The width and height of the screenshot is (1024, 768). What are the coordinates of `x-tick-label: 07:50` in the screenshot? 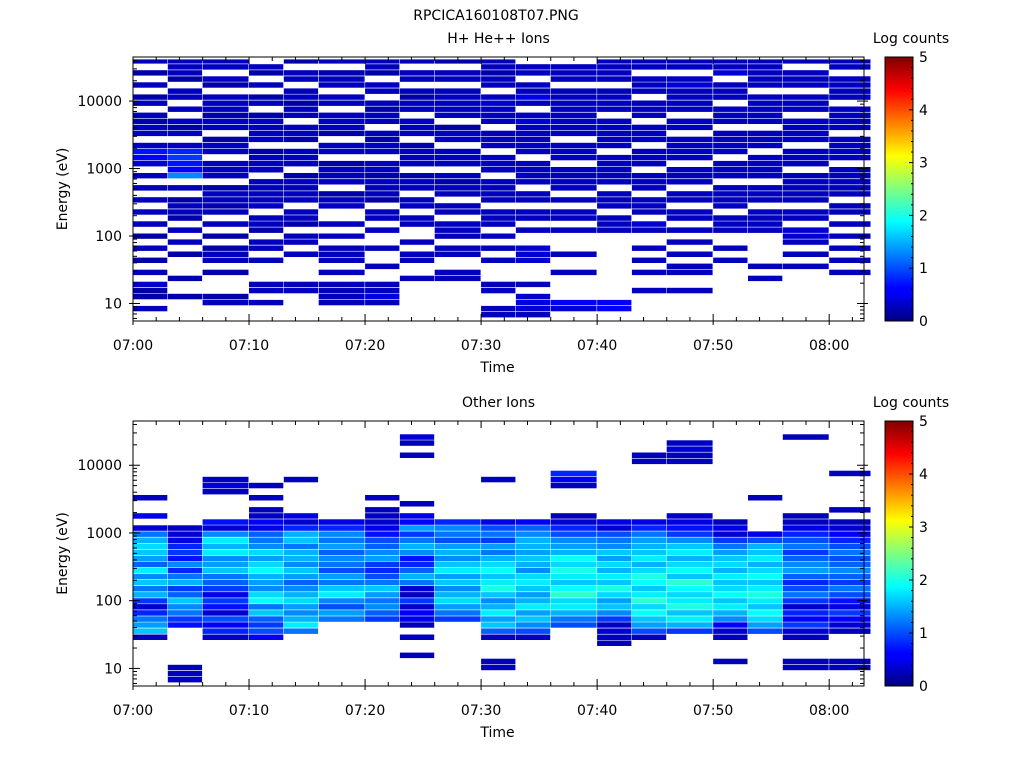 It's located at (713, 346).